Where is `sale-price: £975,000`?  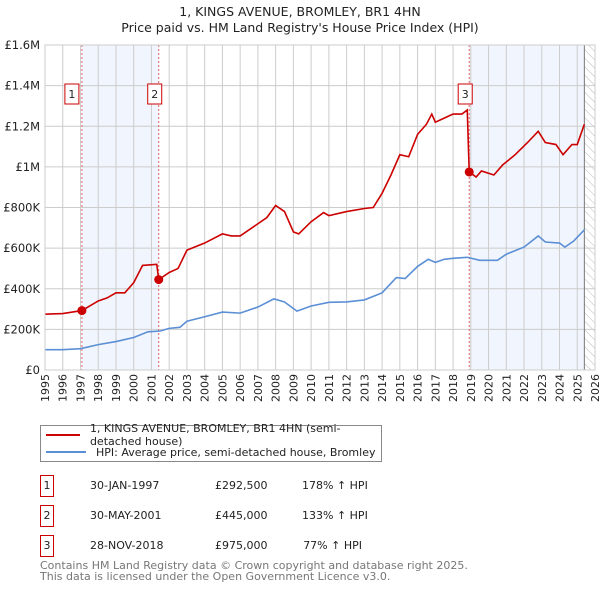
sale-price: £975,000 is located at coordinates (241, 545).